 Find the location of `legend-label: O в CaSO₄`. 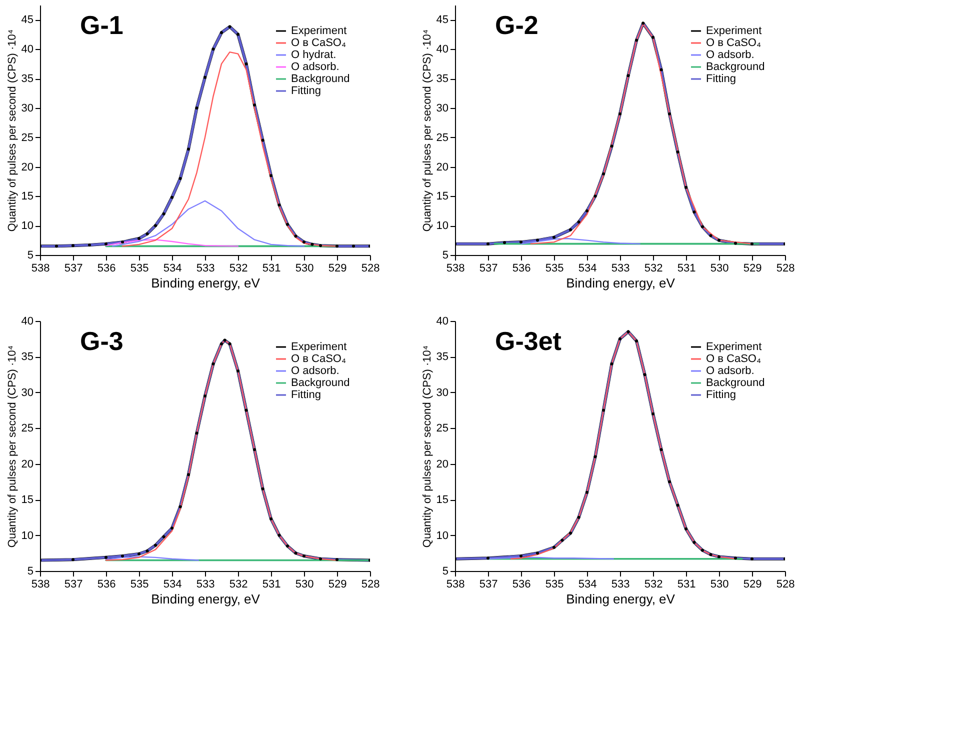

legend-label: O в CaSO₄ is located at coordinates (734, 359).